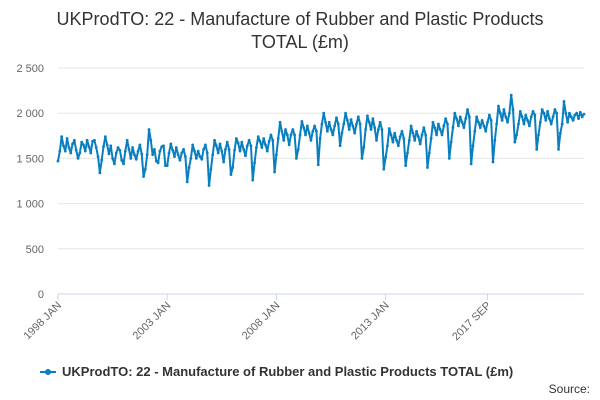 The height and width of the screenshot is (400, 600). Describe the element at coordinates (152, 321) in the screenshot. I see `x-tick-label: 2003 JAN` at that location.